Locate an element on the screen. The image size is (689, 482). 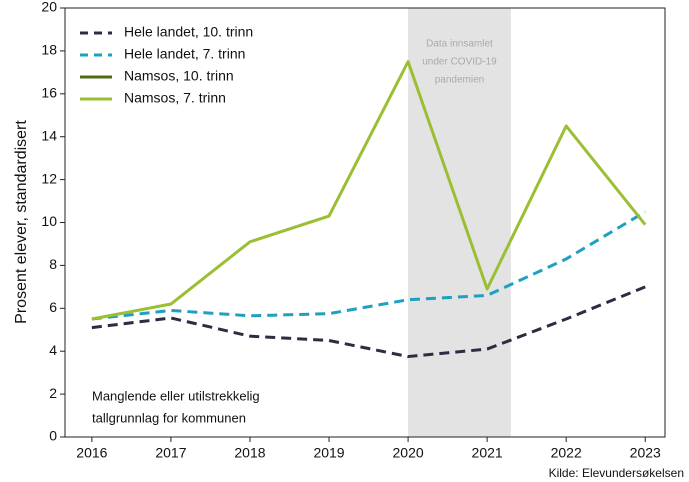
x-tick-label: 2020 is located at coordinates (408, 453).